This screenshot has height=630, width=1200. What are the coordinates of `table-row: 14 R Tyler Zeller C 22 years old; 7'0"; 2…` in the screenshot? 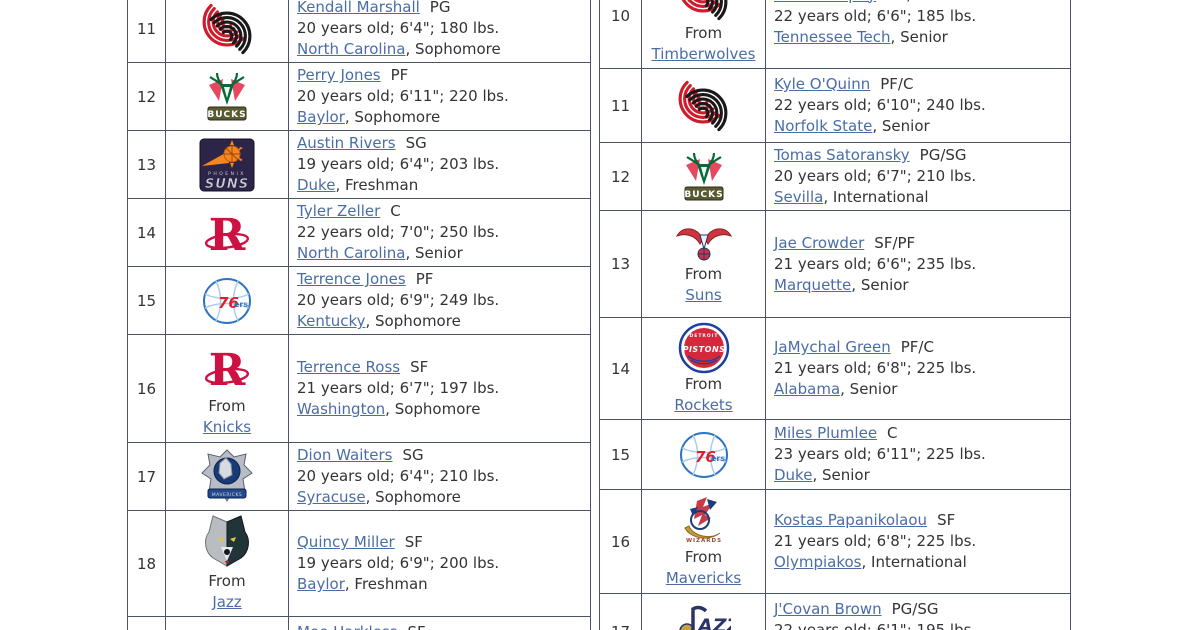 It's located at (359, 232).